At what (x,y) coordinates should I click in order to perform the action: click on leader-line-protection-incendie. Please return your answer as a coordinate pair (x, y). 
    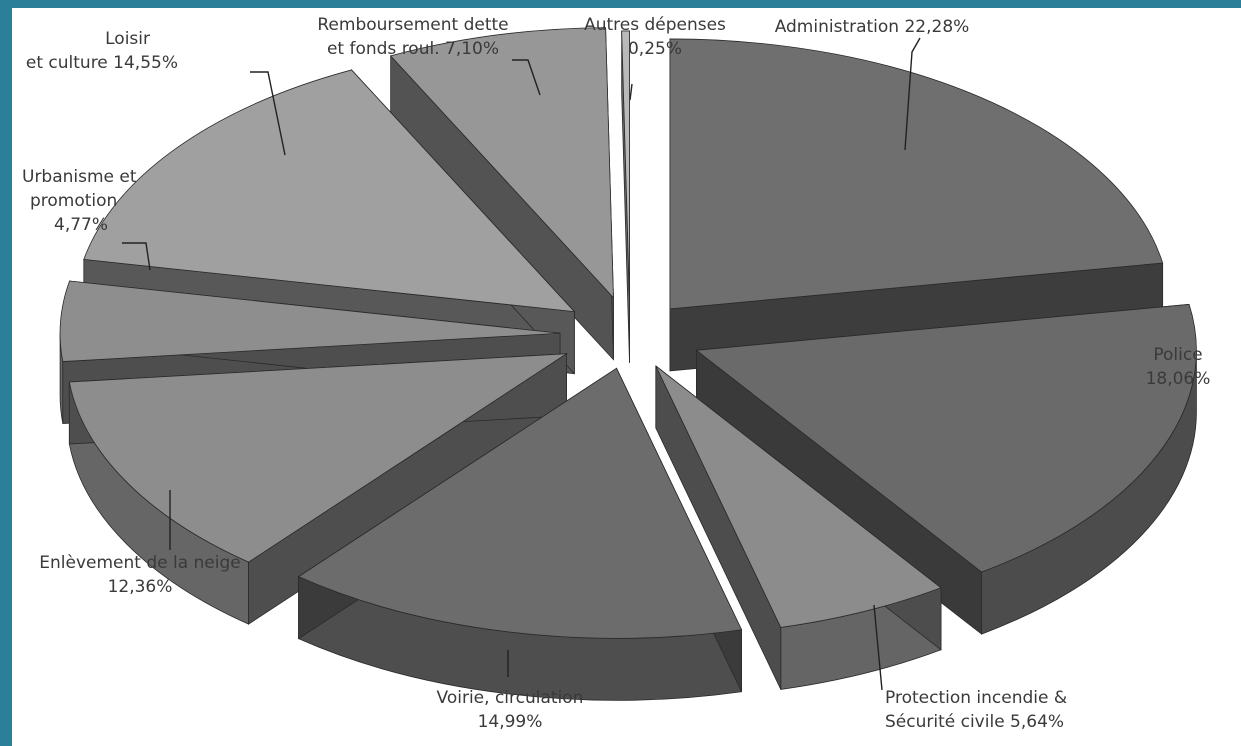
    Looking at the image, I should click on (878, 647).